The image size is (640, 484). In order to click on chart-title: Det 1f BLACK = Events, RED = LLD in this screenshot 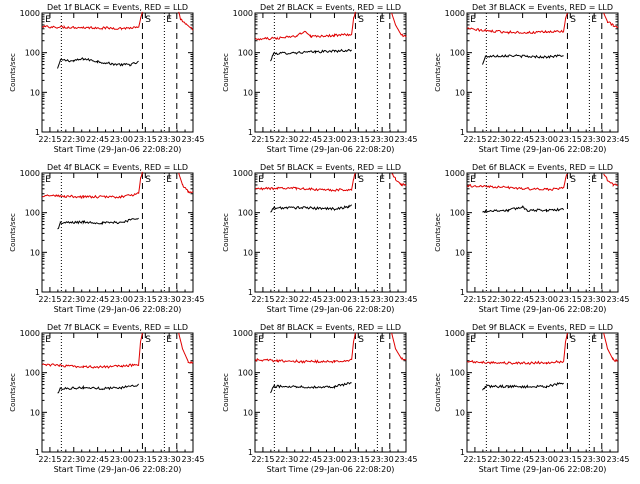, I will do `click(117, 7)`.